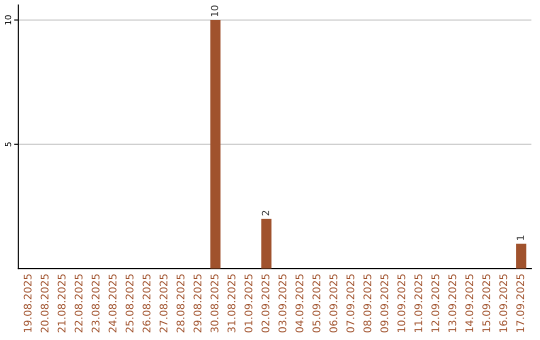 The width and height of the screenshot is (540, 340). I want to click on x-tick-label: 08.09.2025, so click(367, 303).